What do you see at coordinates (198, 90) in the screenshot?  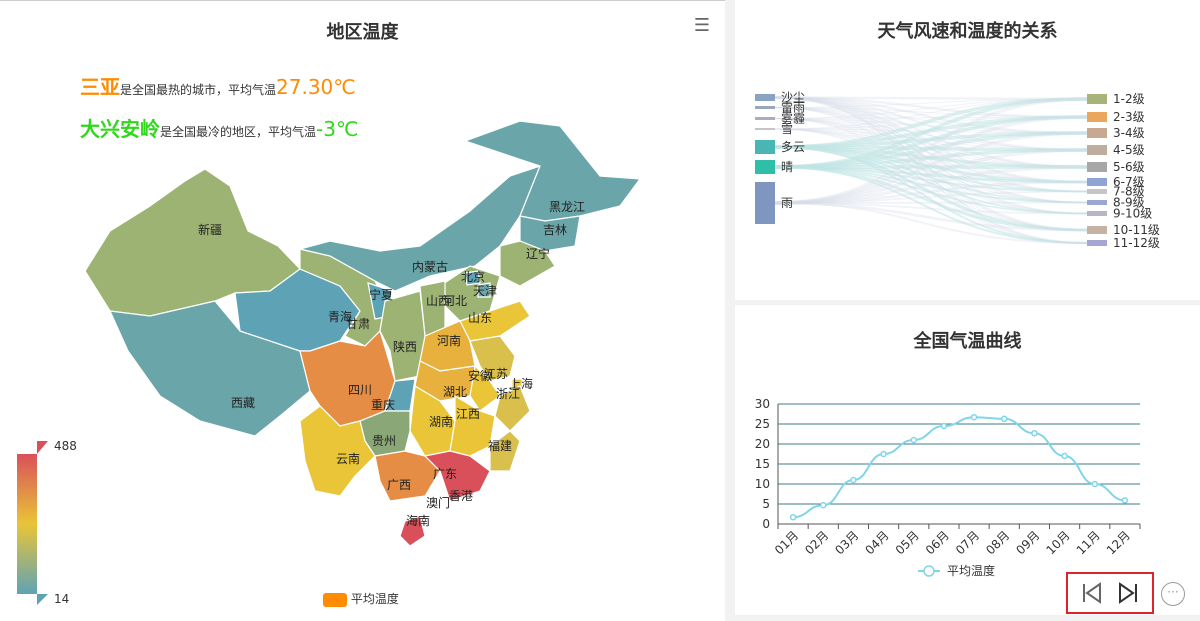 I see `hottest-city-text: 是全国最热的城市，平均气温` at bounding box center [198, 90].